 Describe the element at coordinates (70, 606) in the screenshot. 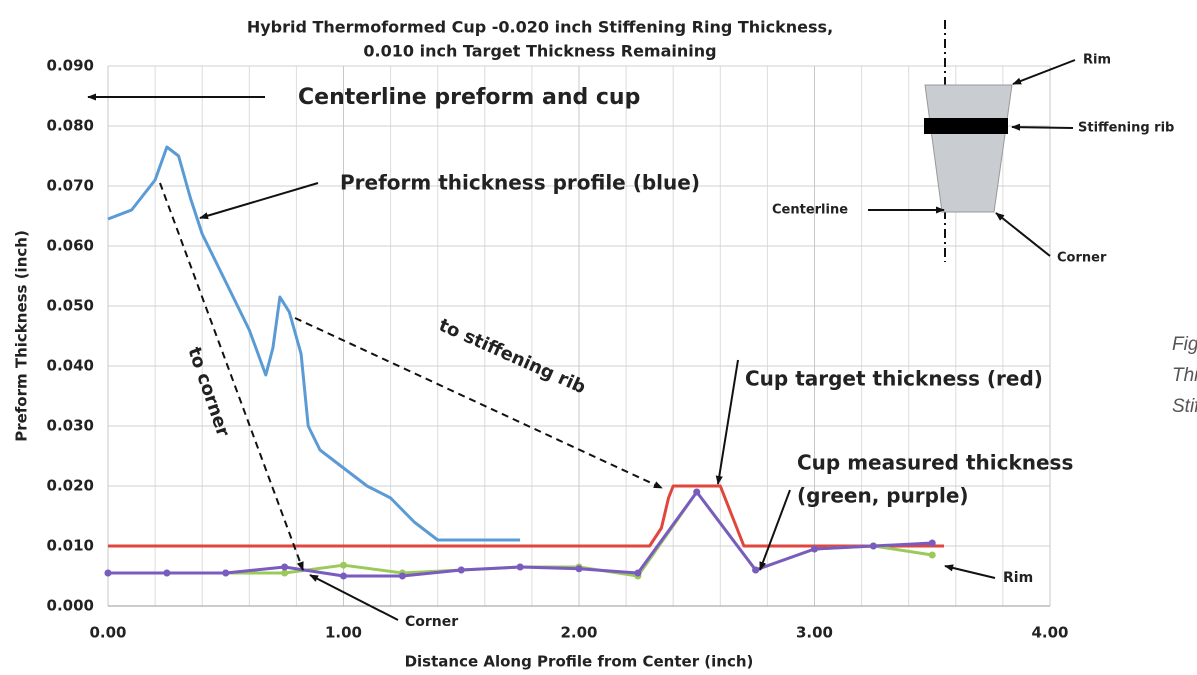

I see `y-tick-label: 0.000` at that location.